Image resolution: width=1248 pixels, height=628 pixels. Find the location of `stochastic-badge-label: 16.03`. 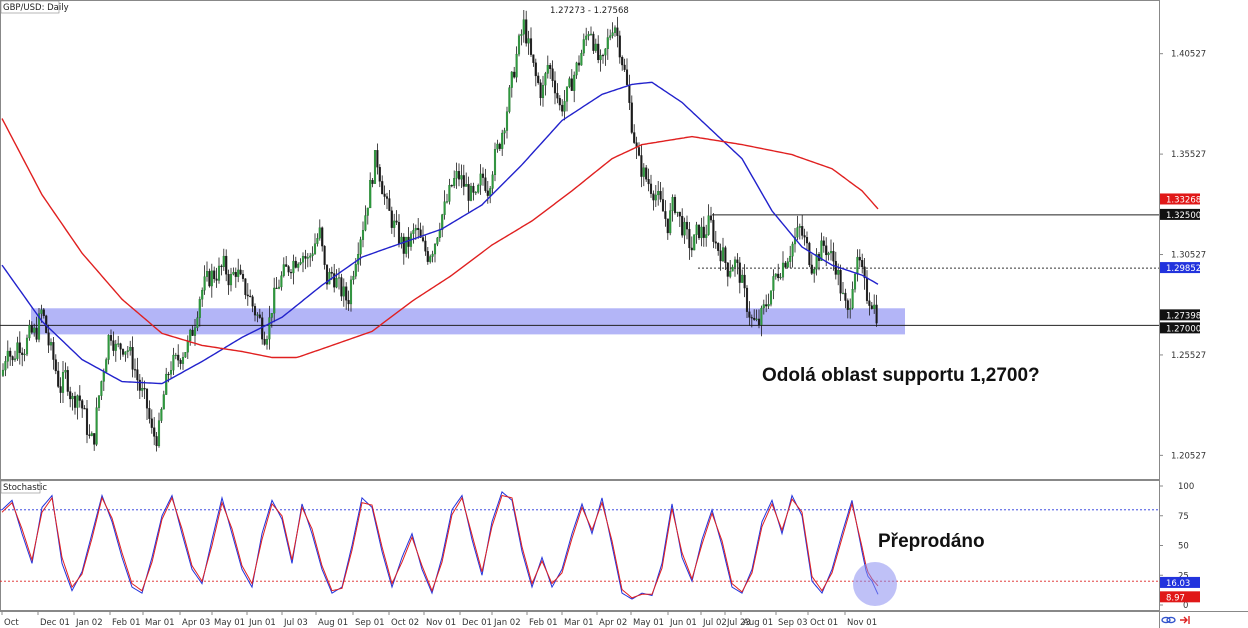

stochastic-badge-label: 16.03 is located at coordinates (1178, 584).